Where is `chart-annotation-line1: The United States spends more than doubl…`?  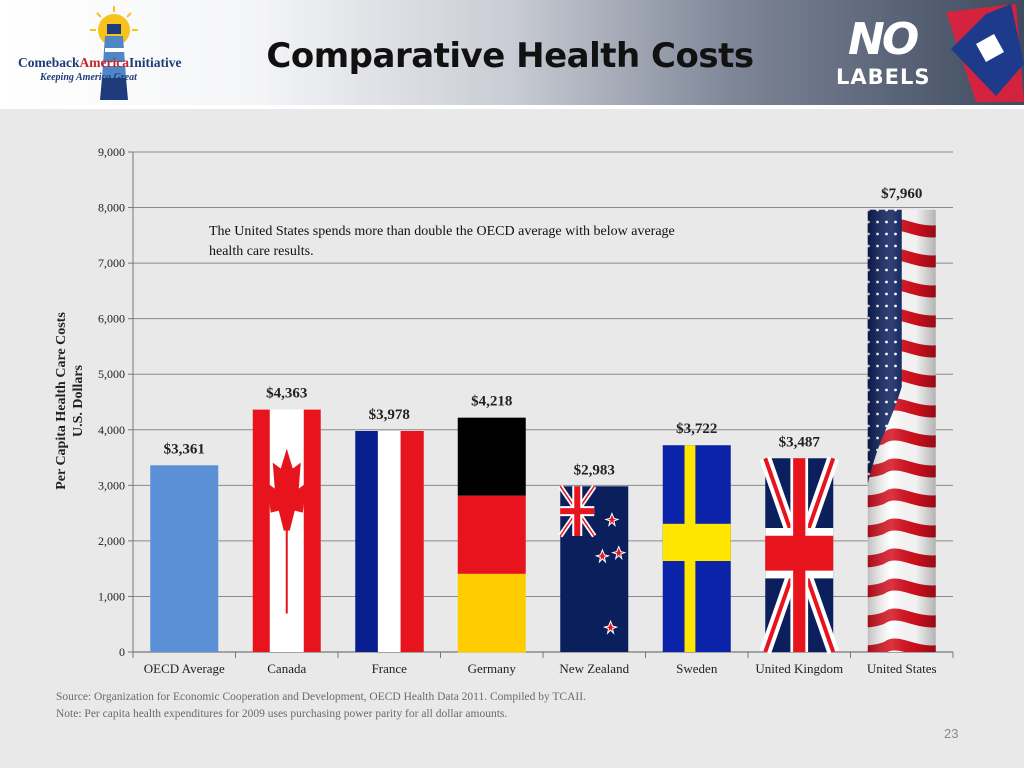 chart-annotation-line1: The United States spends more than doubl… is located at coordinates (442, 231).